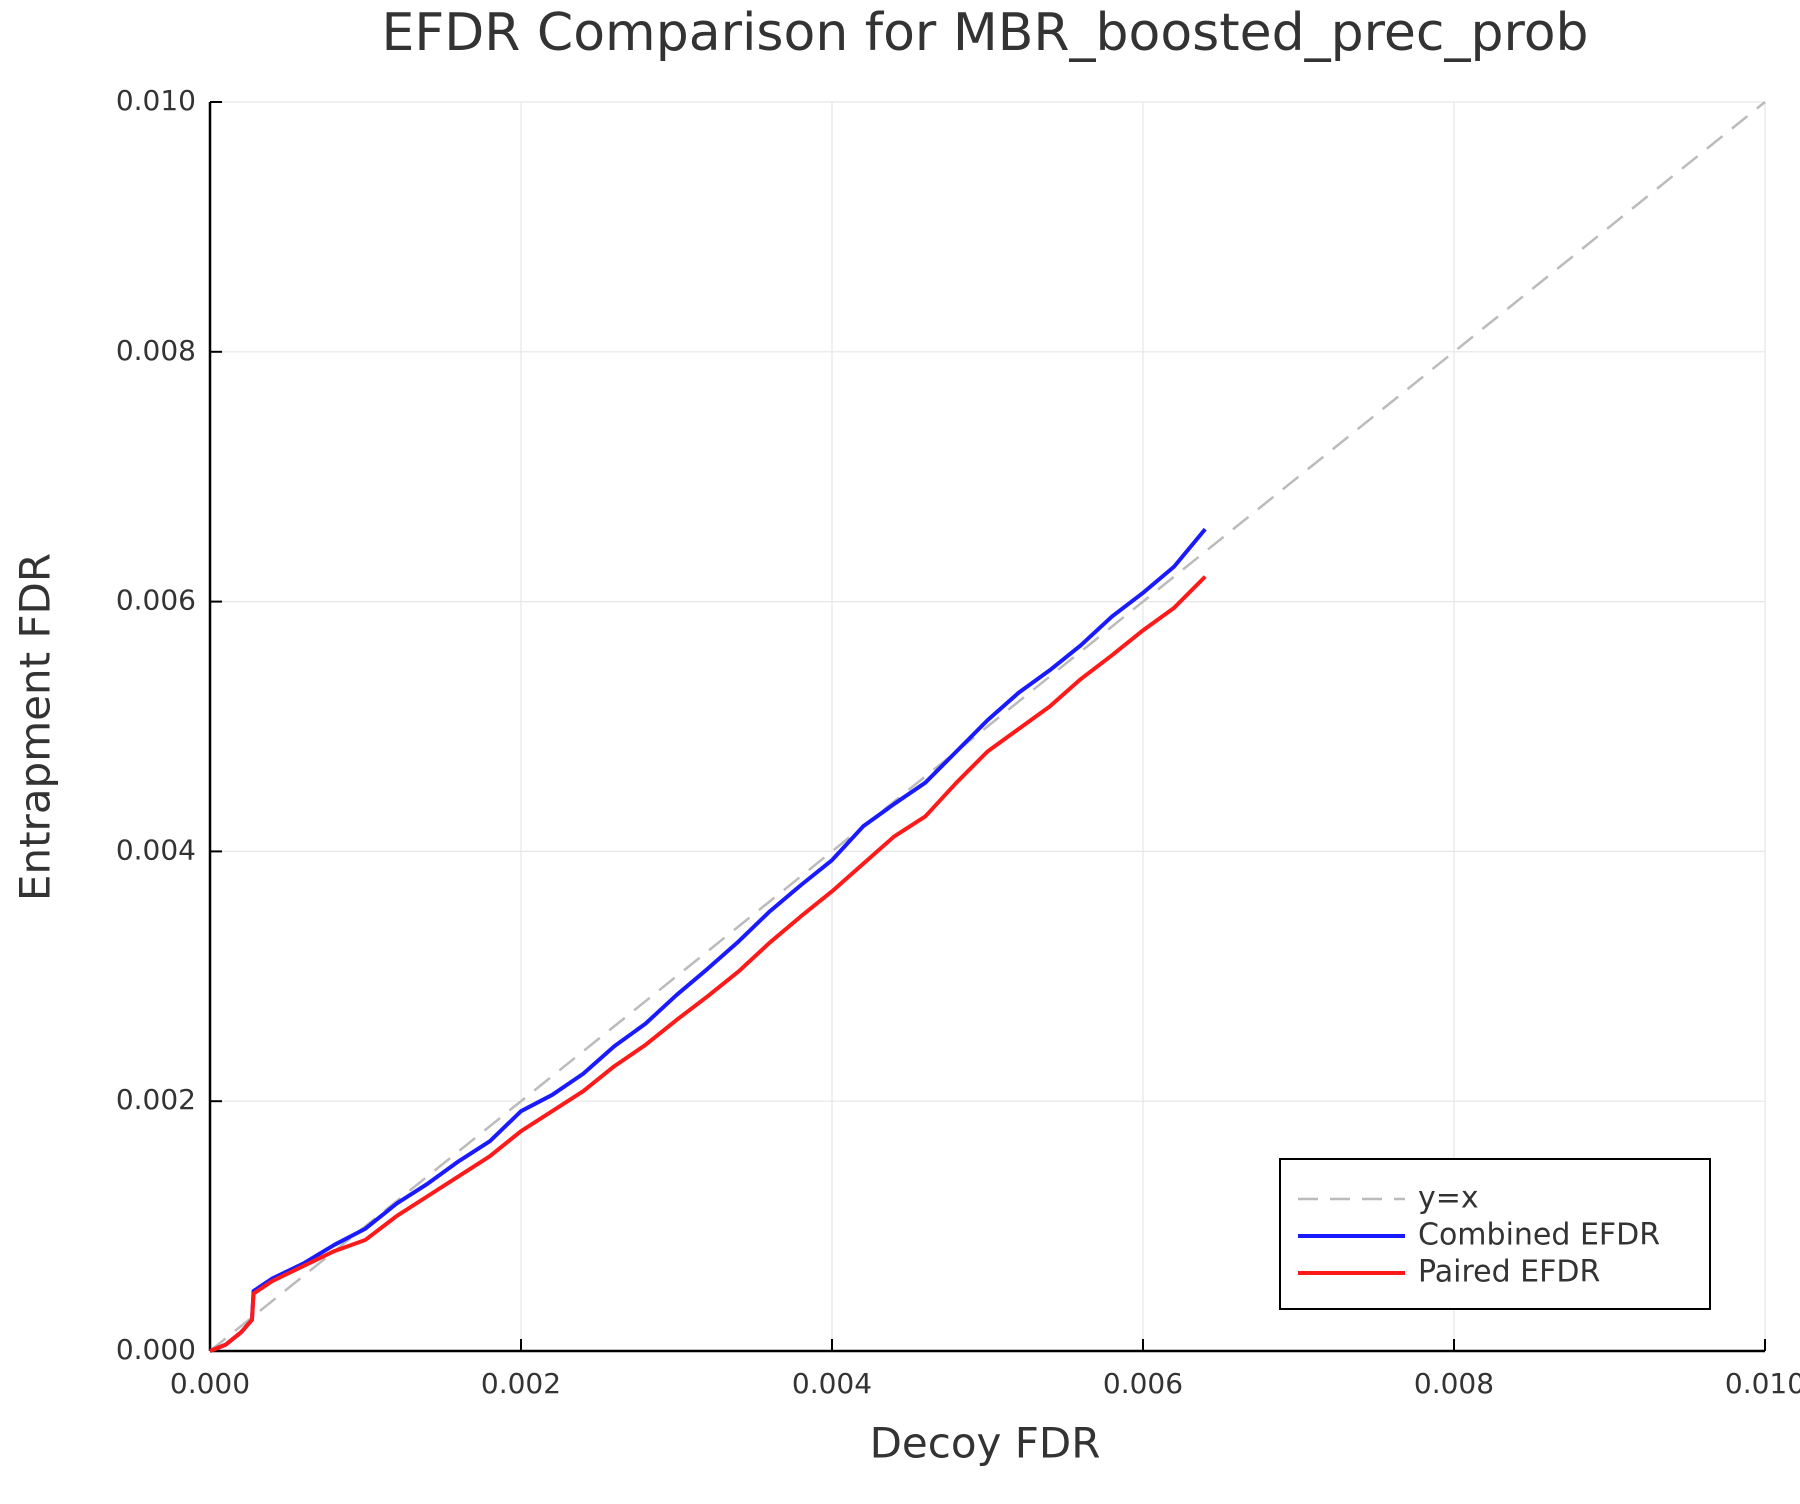  I want to click on x-tick-label: 0.000, so click(210, 1383).